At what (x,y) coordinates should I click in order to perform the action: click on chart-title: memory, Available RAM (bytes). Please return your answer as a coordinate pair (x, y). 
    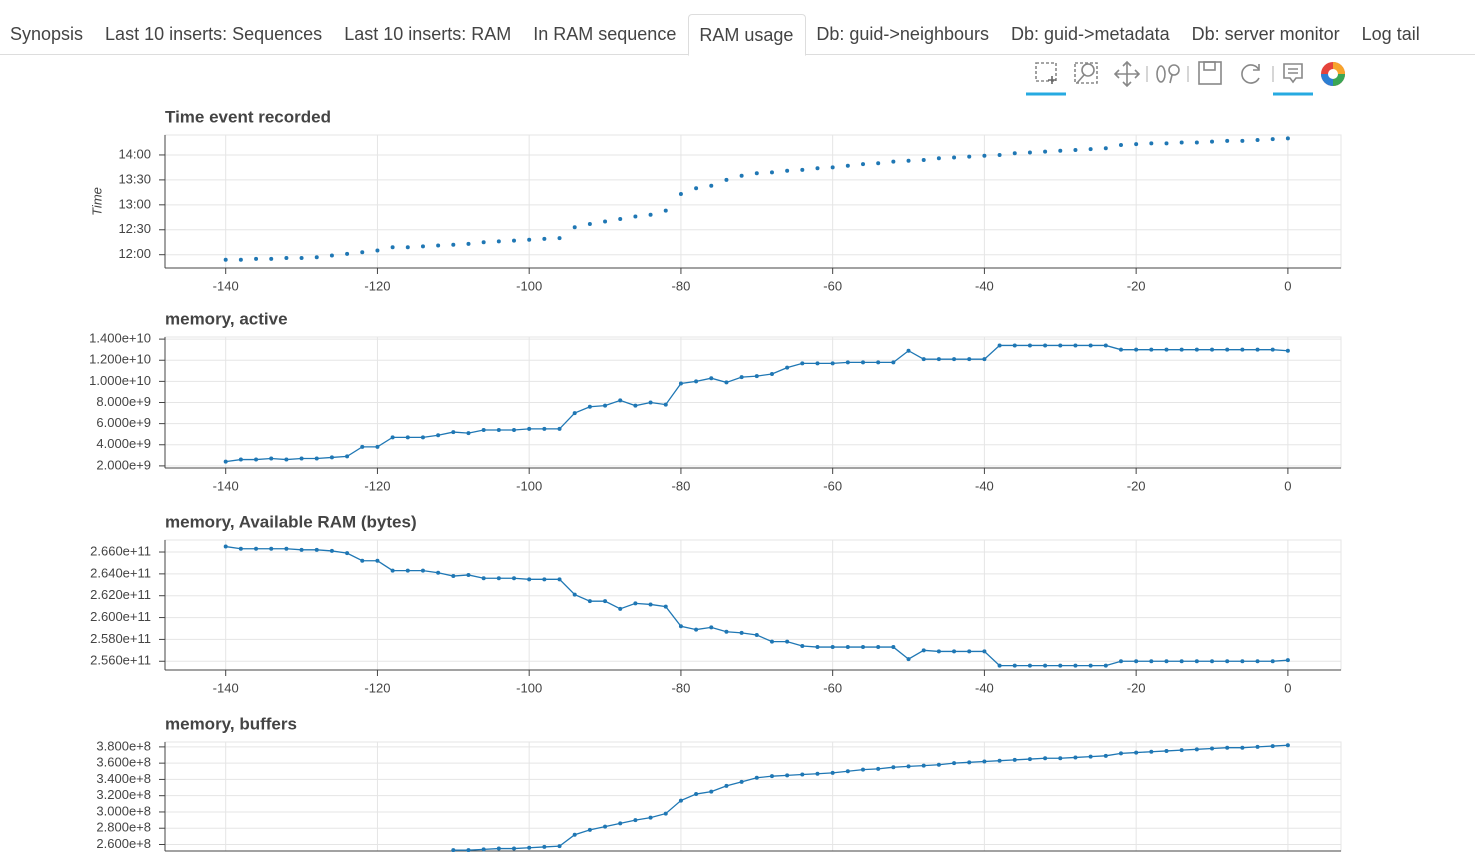
    Looking at the image, I should click on (291, 521).